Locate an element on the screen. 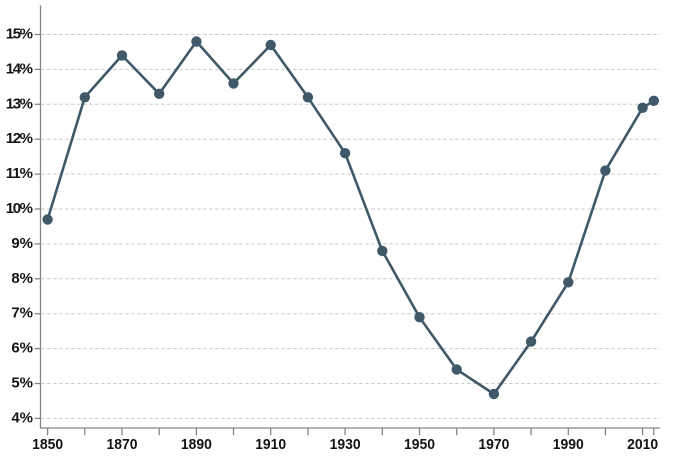  svg-text: 1970 is located at coordinates (493, 444).